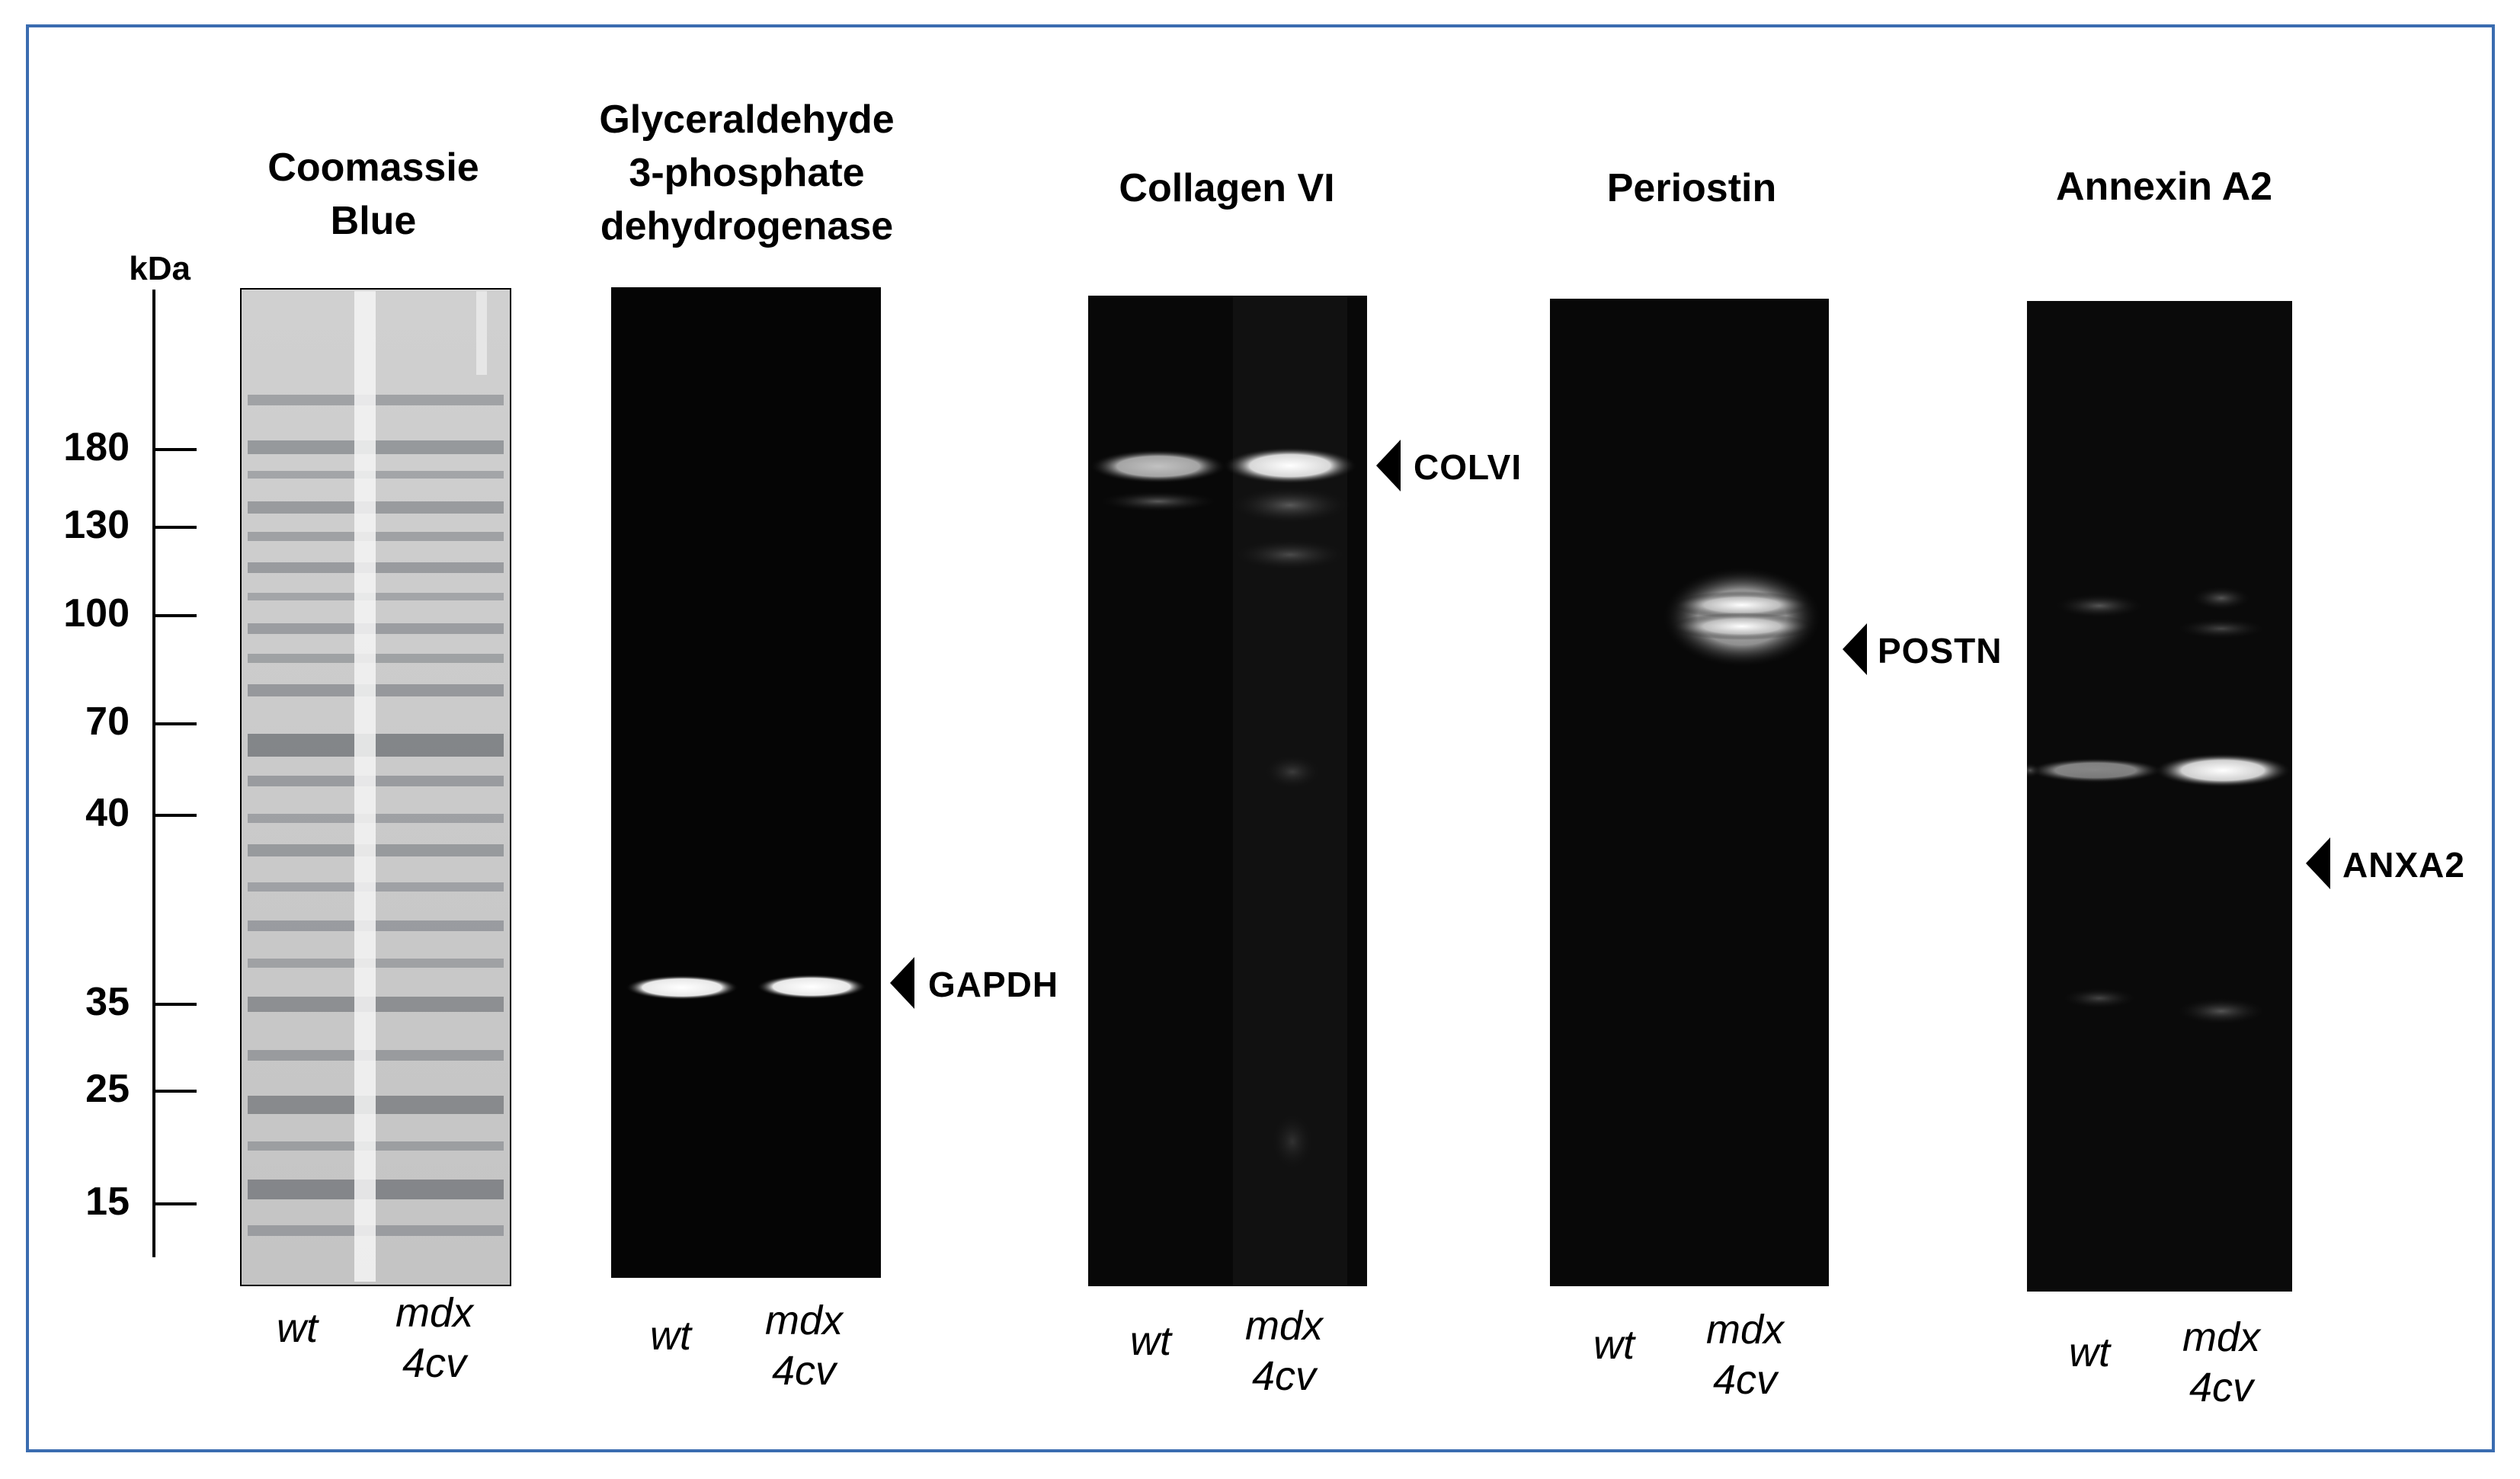 The height and width of the screenshot is (1479, 2520). What do you see at coordinates (1388, 466) in the screenshot?
I see `colvi-arrow-icon` at bounding box center [1388, 466].